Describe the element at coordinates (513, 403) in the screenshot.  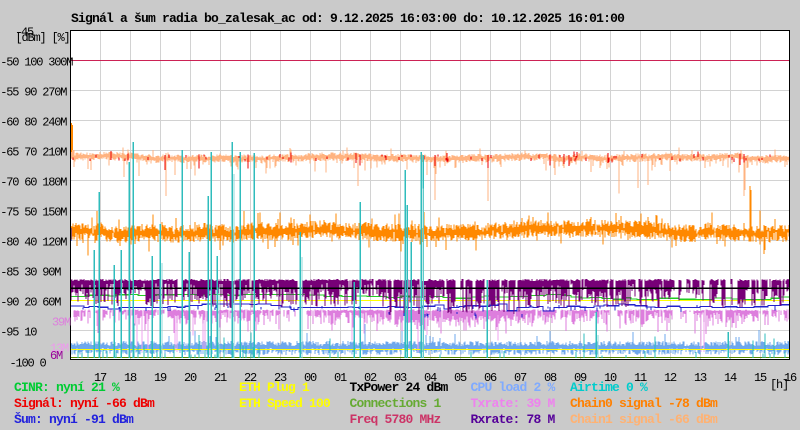
I see `svg-text: Txrate: 39 M` at that location.